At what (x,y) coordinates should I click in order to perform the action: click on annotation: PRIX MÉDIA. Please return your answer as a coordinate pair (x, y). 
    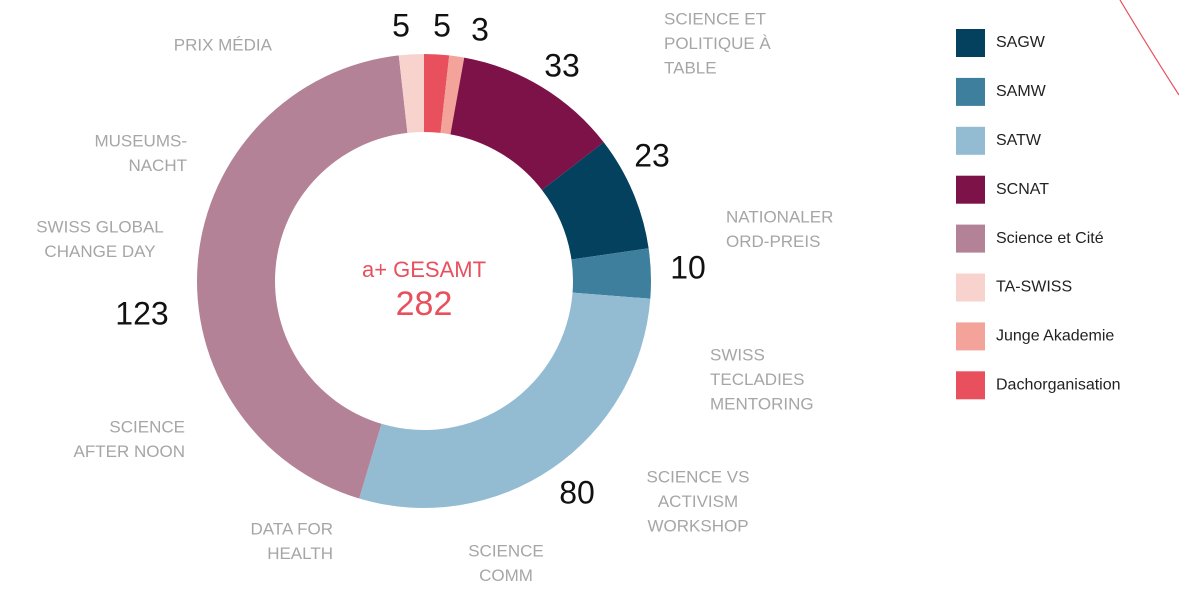
    Looking at the image, I should click on (223, 44).